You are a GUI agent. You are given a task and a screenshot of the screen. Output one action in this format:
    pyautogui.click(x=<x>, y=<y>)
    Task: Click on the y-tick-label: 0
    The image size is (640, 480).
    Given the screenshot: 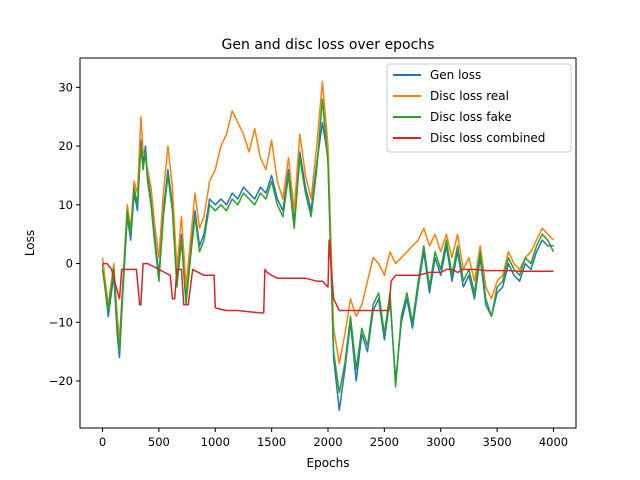 What is the action you would take?
    pyautogui.click(x=69, y=264)
    